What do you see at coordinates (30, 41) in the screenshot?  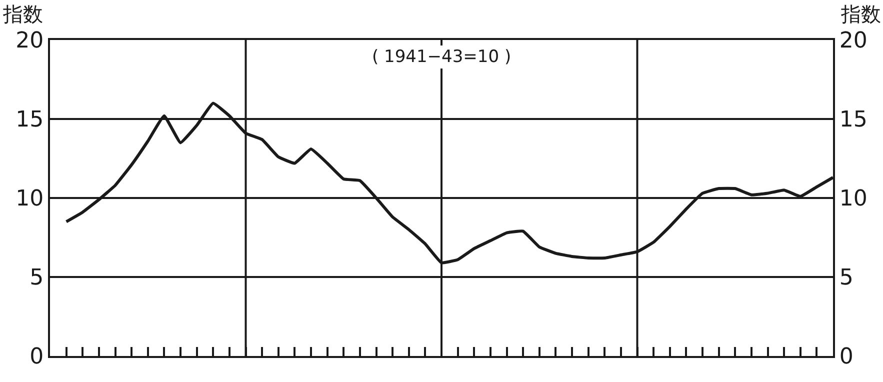 I see `y-tick-label: 20` at bounding box center [30, 41].